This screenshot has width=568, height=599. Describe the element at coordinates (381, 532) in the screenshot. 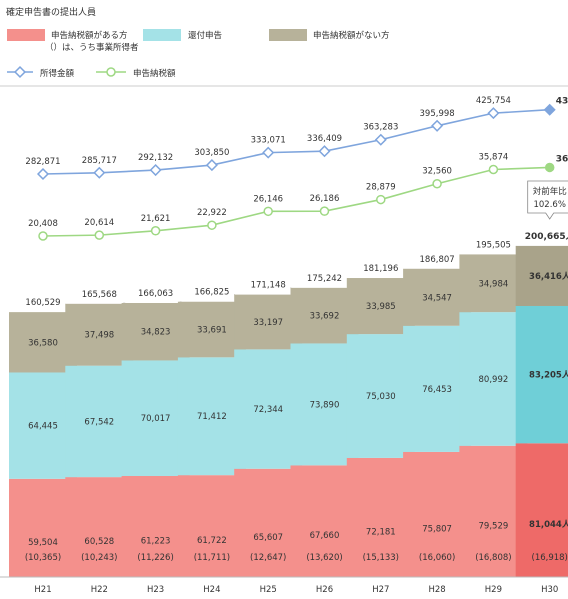

I see `label-taxpayers-H27: 72,181` at that location.